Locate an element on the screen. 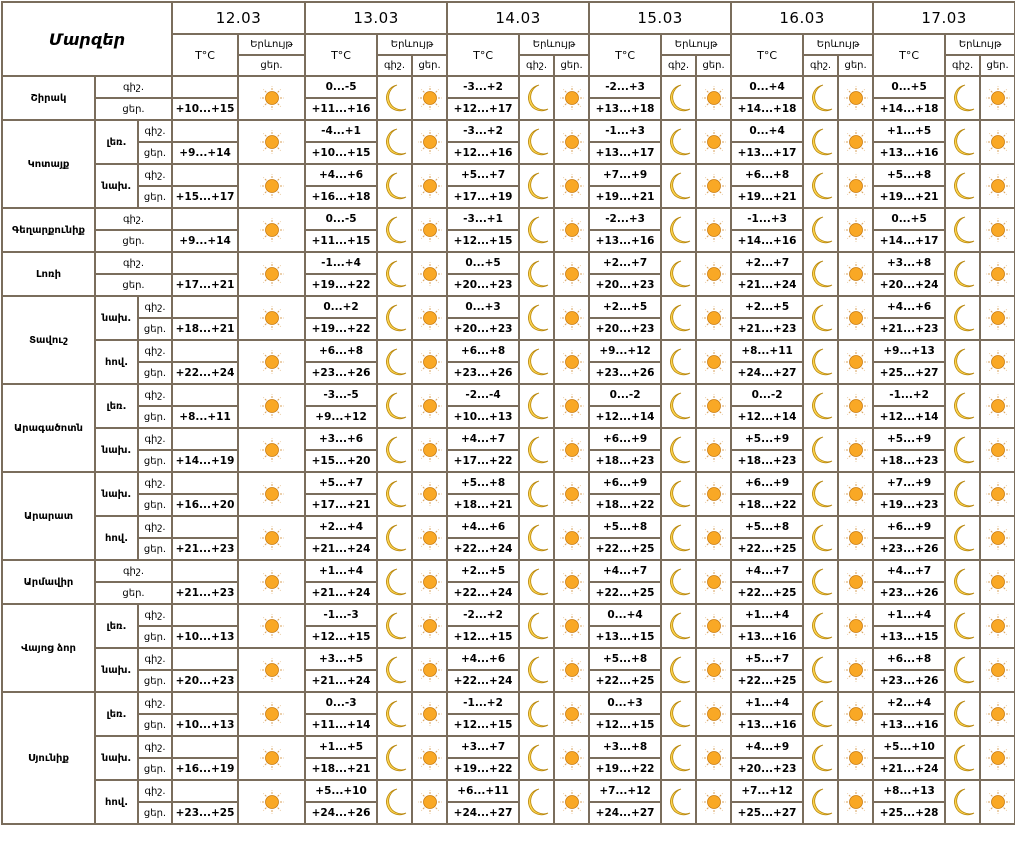 Image resolution: width=1015 pixels, height=850 pixels. night-temperature: +5...+8 is located at coordinates (625, 527).